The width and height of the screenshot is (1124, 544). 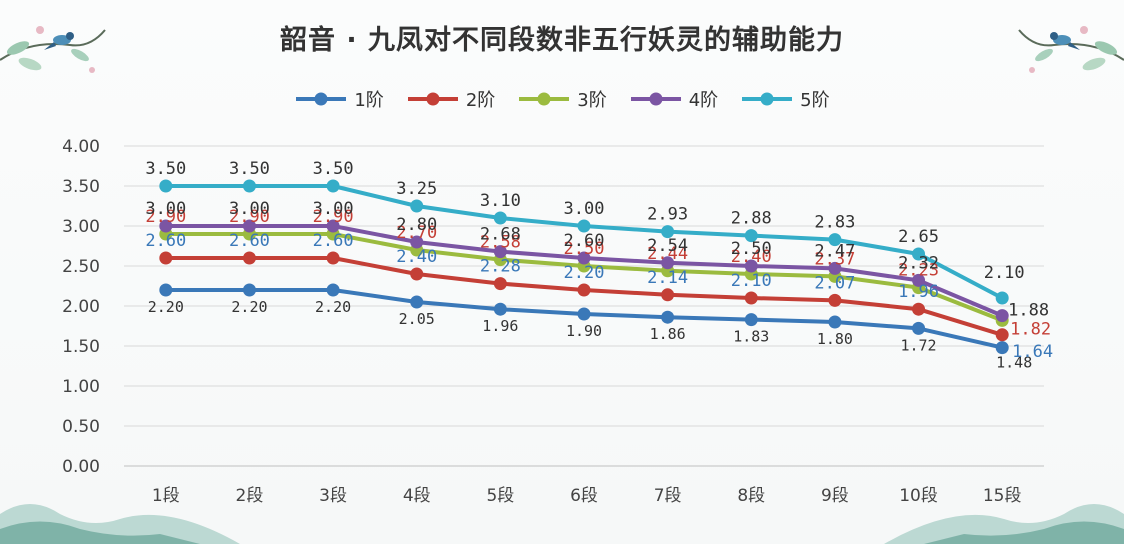 What do you see at coordinates (500, 267) in the screenshot?
I see `data-label: 2.28` at bounding box center [500, 267].